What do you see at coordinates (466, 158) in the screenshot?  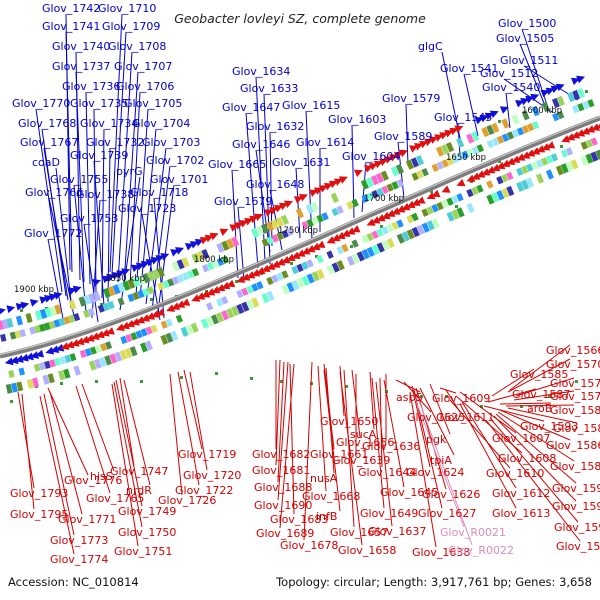 I see `position-marker-label: 1650 kbp` at bounding box center [466, 158].